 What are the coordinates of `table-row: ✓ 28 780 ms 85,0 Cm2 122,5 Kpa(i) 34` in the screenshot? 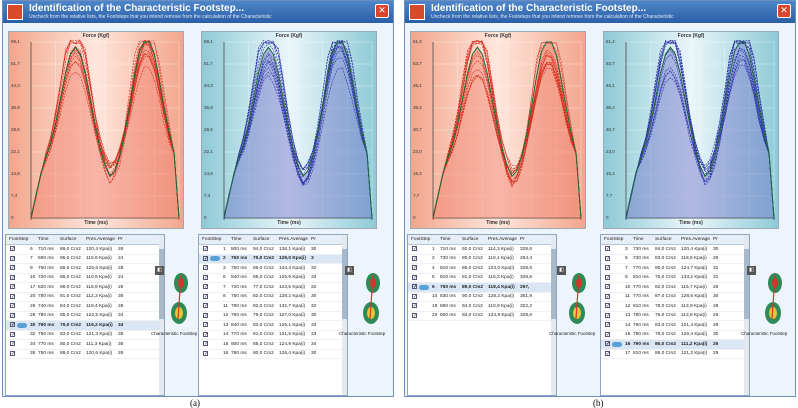 It's located at (85, 316).